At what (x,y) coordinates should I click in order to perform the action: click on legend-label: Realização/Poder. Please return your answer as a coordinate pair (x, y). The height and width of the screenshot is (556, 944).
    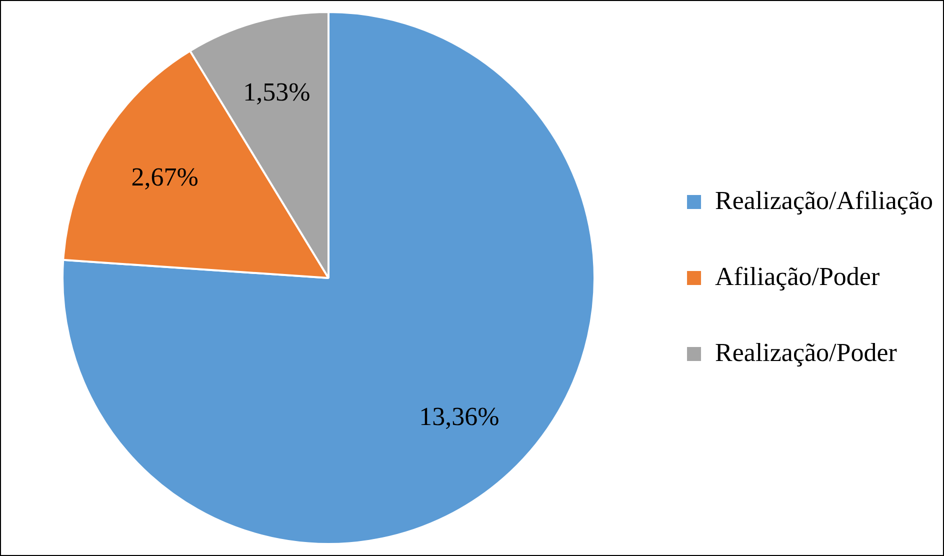
    Looking at the image, I should click on (806, 352).